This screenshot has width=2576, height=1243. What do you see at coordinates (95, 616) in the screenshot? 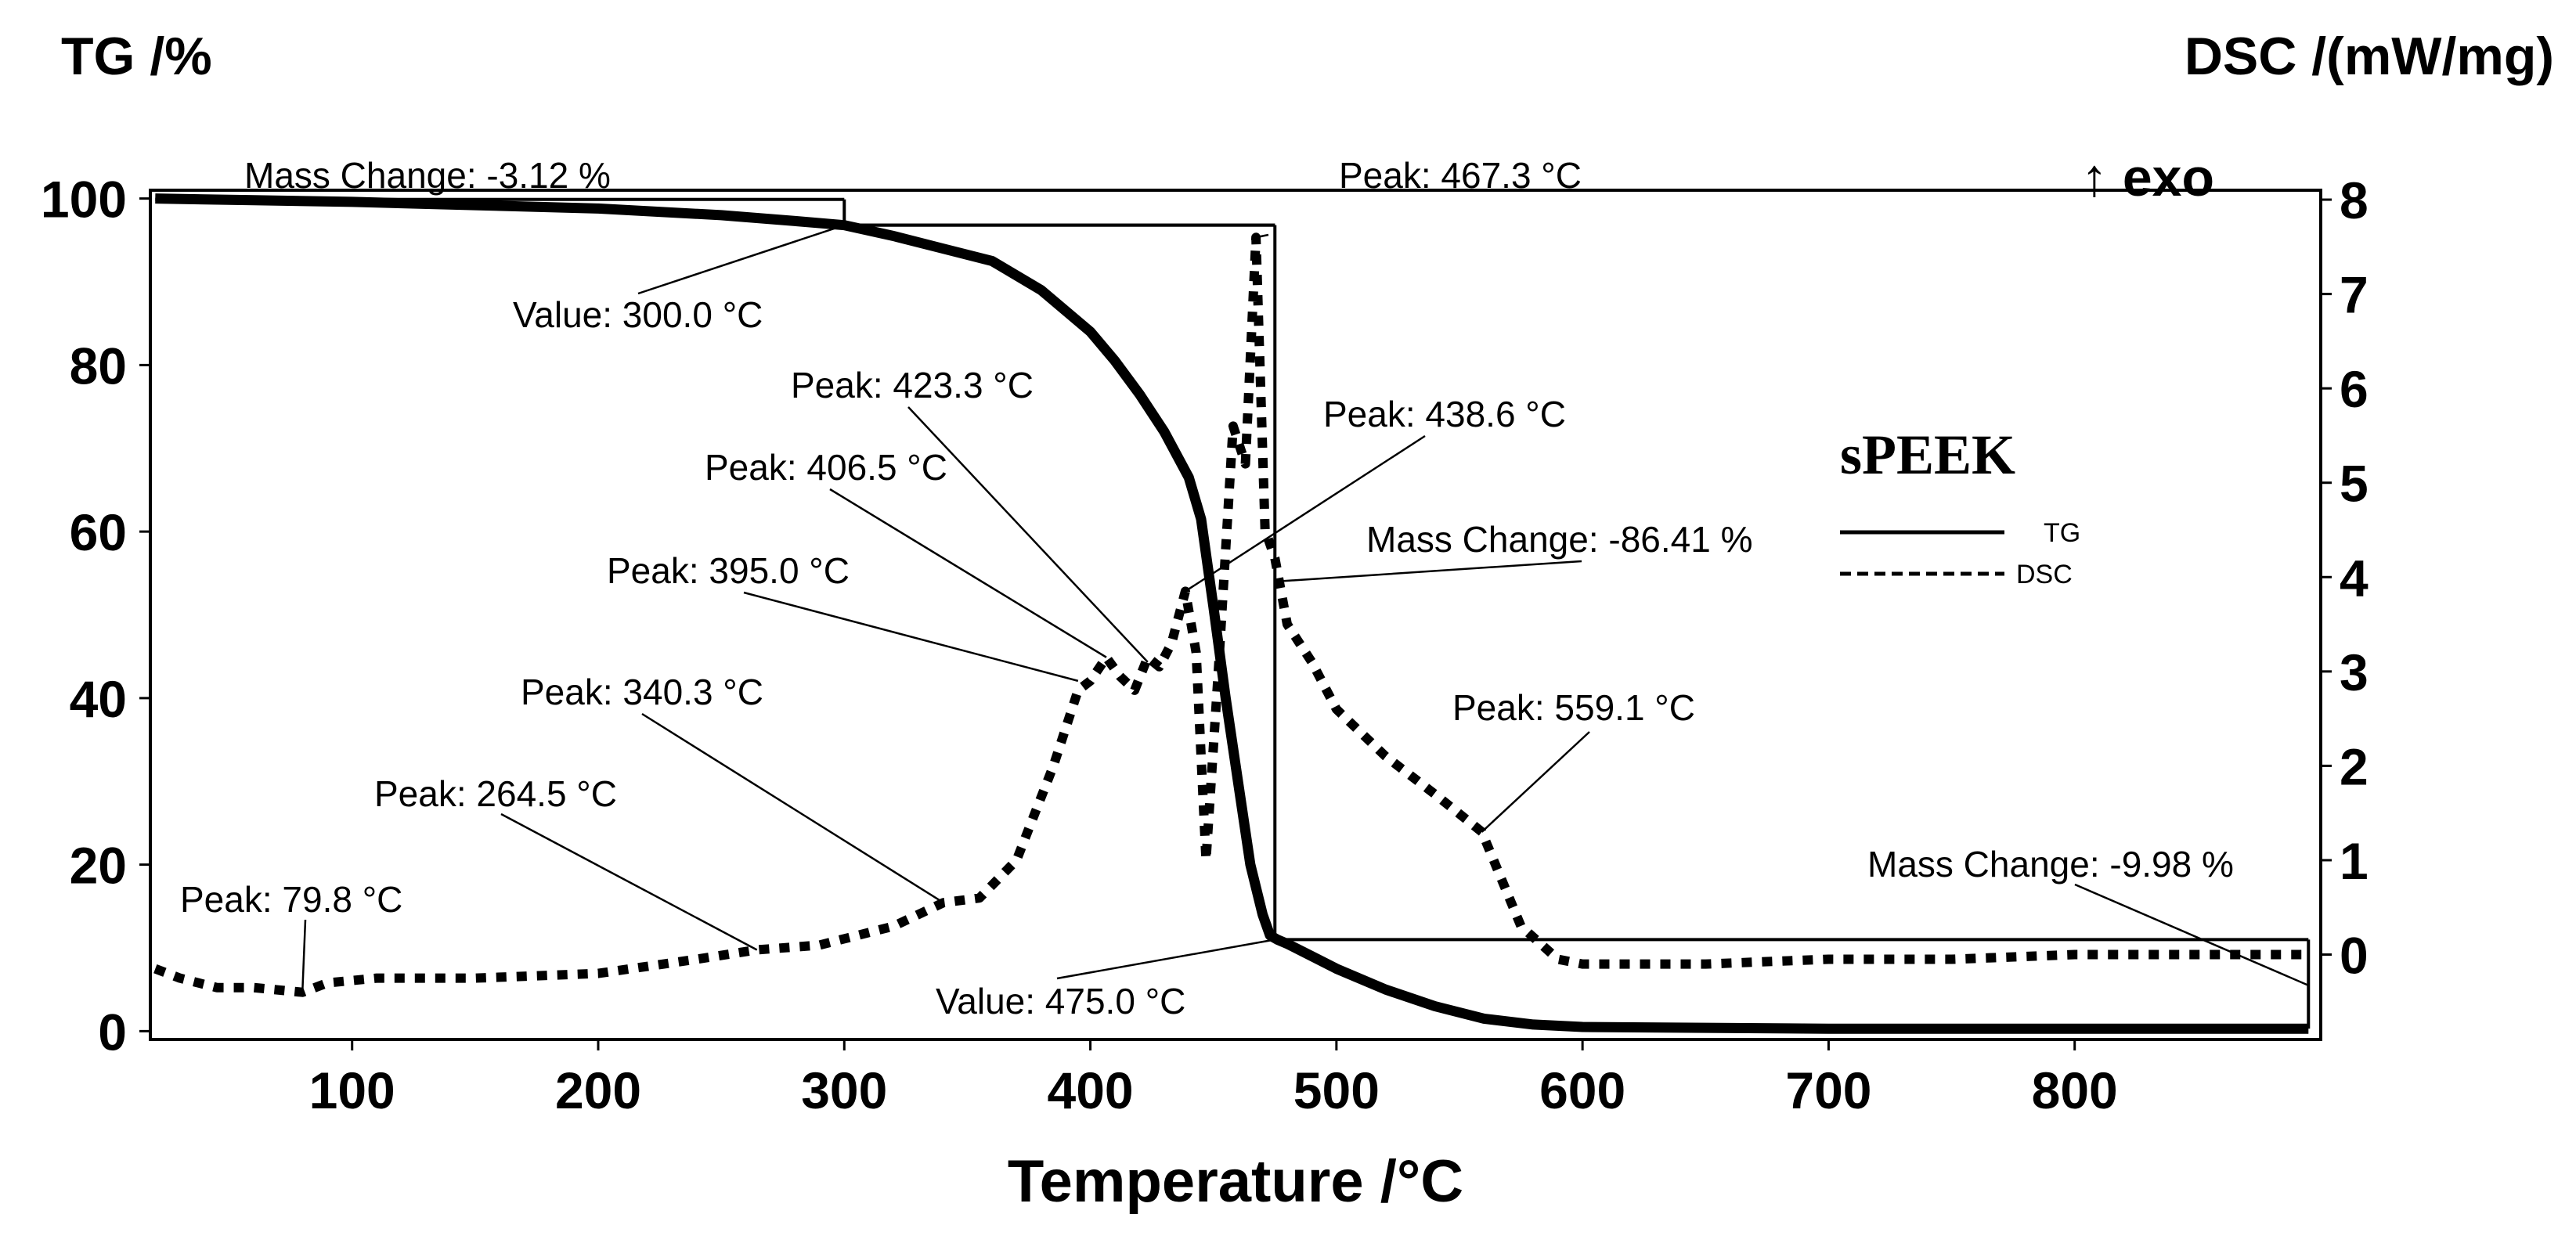
I see `y-axis-left-ticks: 0 20 40 60 80 100` at bounding box center [95, 616].